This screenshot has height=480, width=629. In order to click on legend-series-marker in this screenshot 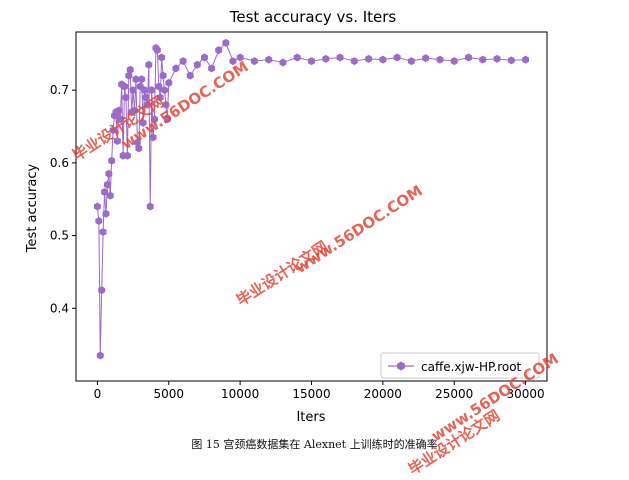, I will do `click(401, 366)`.